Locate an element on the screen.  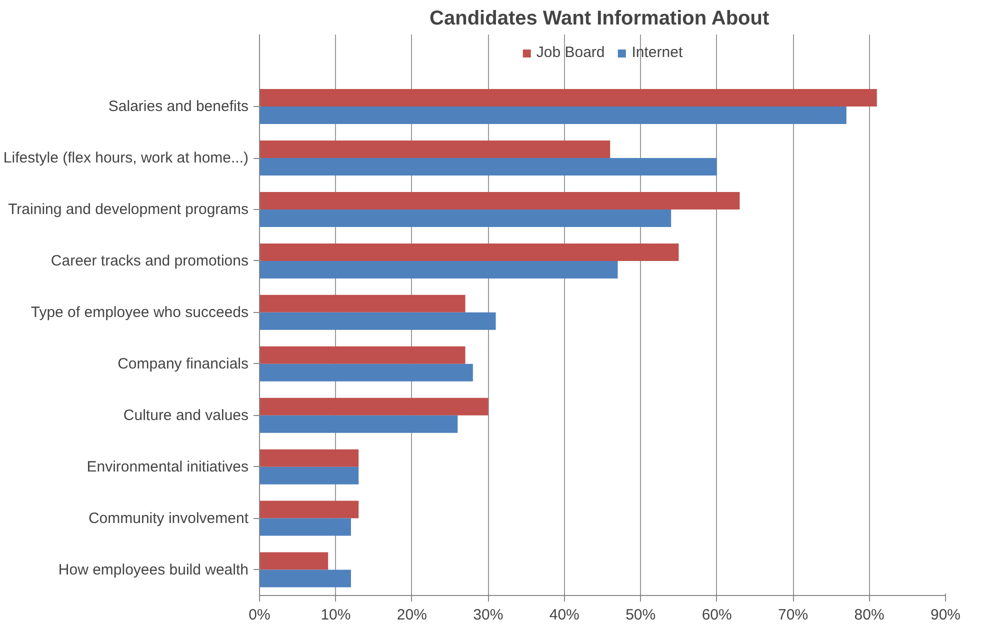
legend-label: Job Board is located at coordinates (570, 52).